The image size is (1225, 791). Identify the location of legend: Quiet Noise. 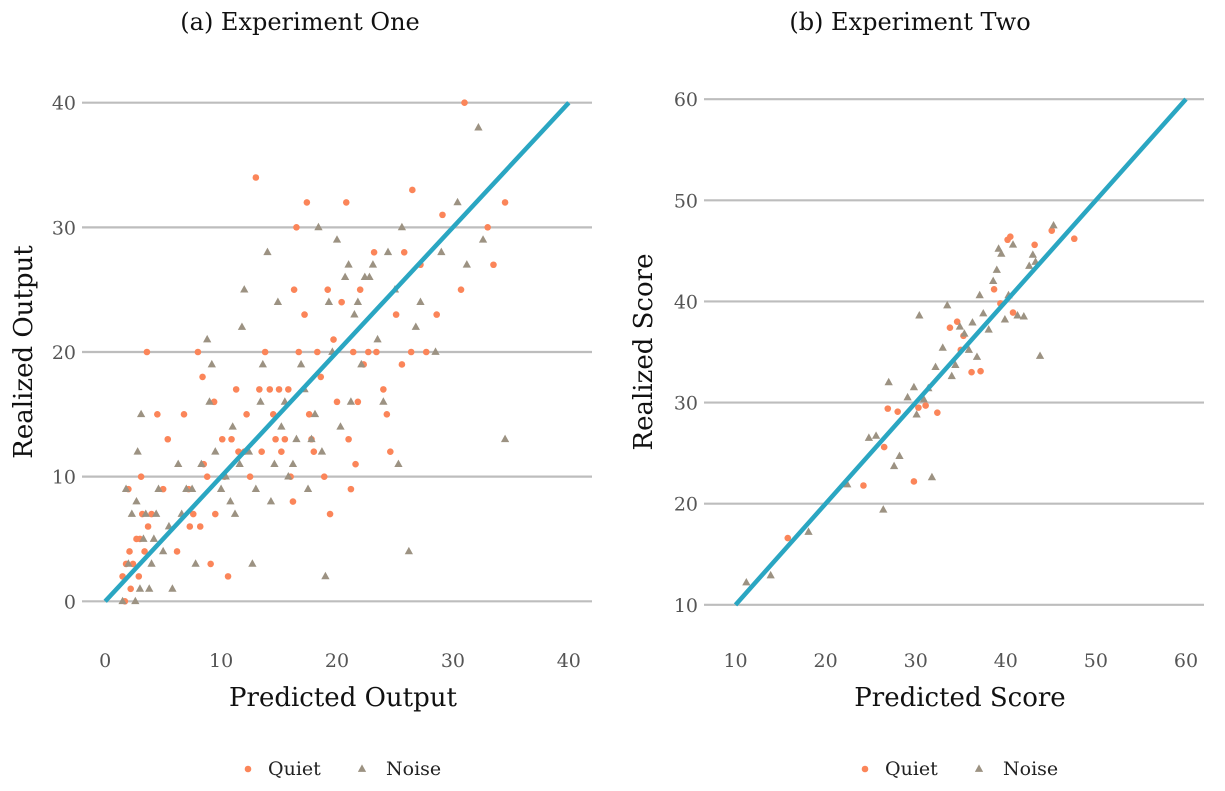
(959, 769).